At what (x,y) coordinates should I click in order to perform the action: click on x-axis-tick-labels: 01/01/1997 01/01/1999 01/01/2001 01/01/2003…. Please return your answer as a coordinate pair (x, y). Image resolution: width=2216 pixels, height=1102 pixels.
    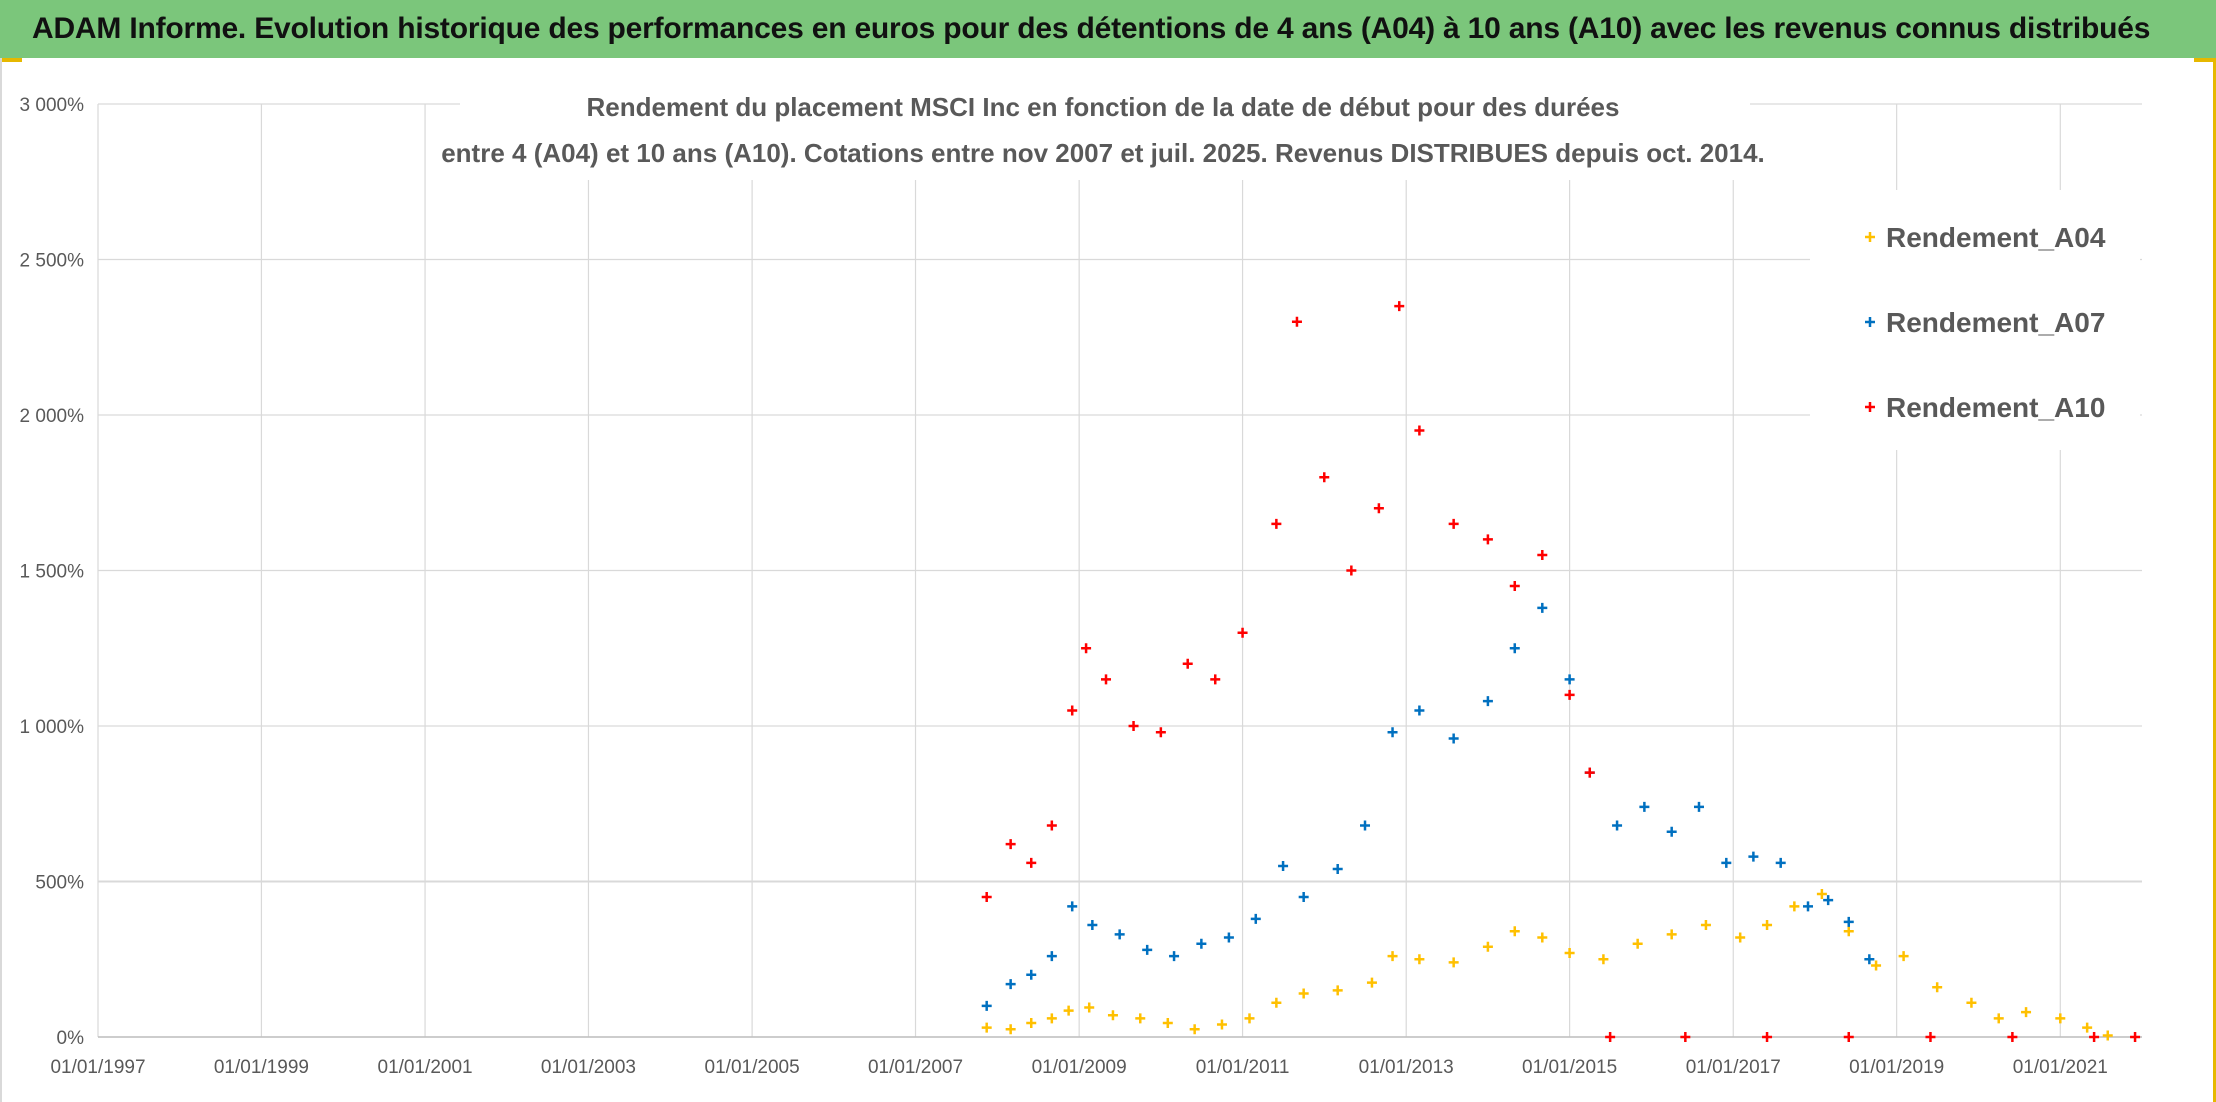
    Looking at the image, I should click on (1078, 1067).